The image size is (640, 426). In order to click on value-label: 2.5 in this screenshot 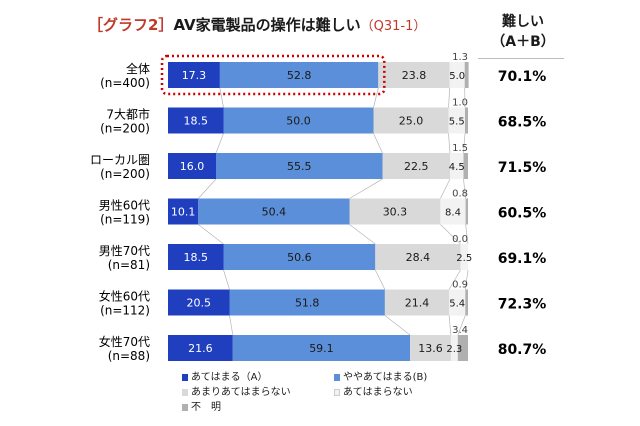, I will do `click(464, 258)`.